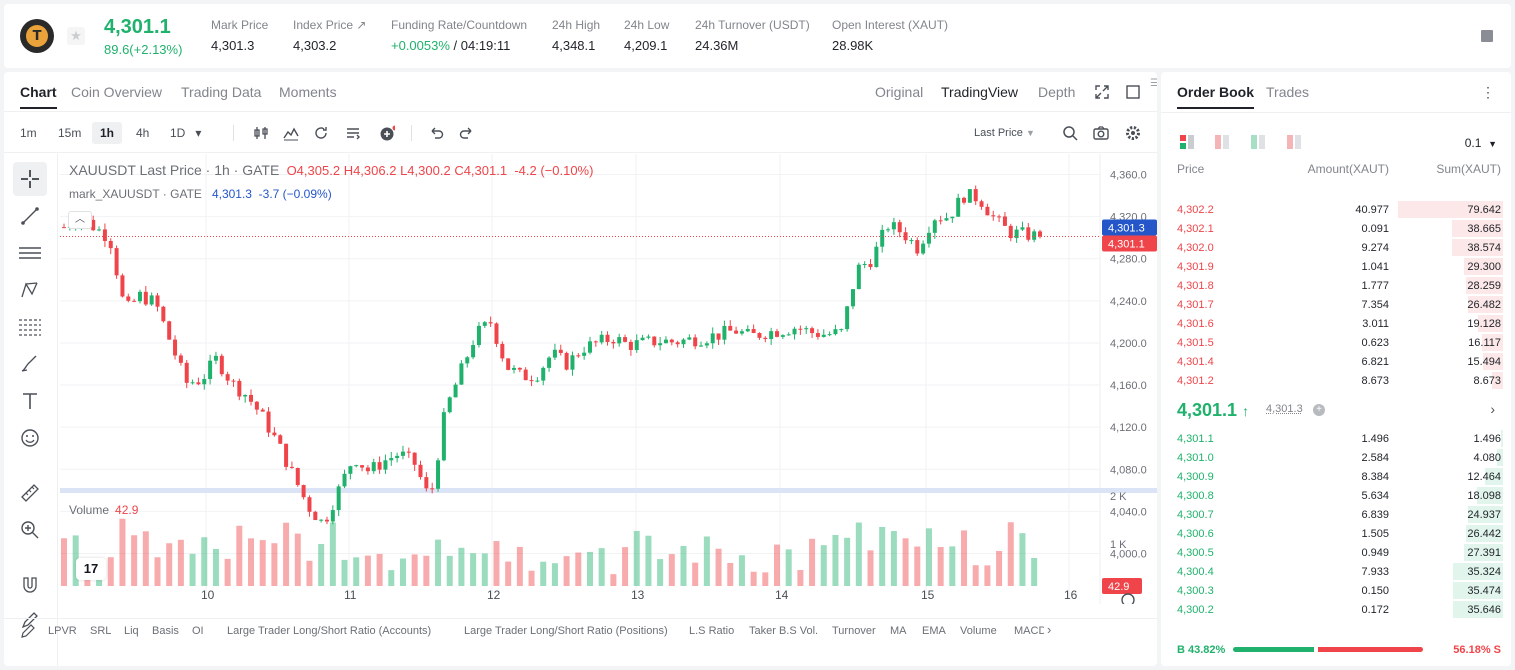 The height and width of the screenshot is (670, 1515). Describe the element at coordinates (131, 631) in the screenshot. I see `indicator-liq: Liq` at that location.